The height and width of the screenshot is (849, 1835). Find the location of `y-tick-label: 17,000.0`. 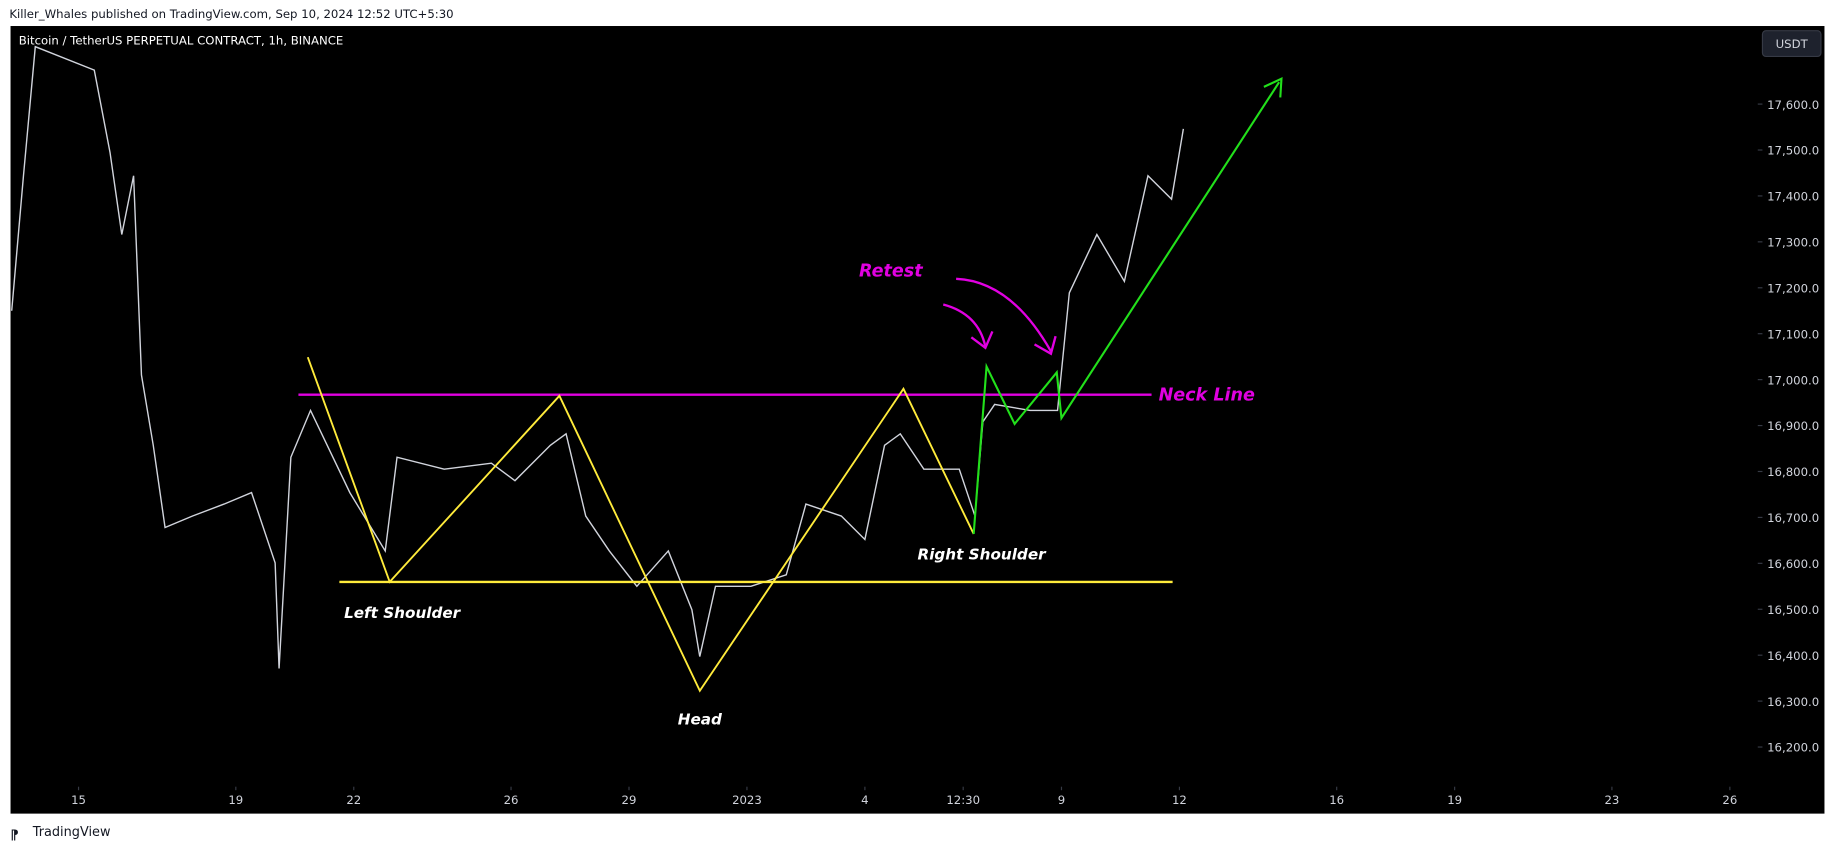

y-tick-label: 17,000.0 is located at coordinates (1793, 380).